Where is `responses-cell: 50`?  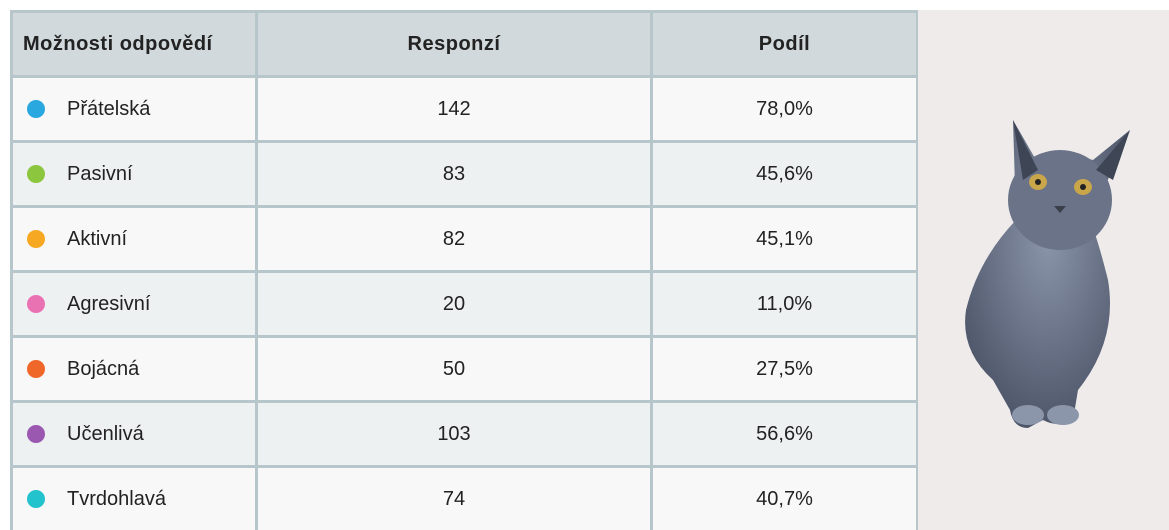 responses-cell: 50 is located at coordinates (454, 369).